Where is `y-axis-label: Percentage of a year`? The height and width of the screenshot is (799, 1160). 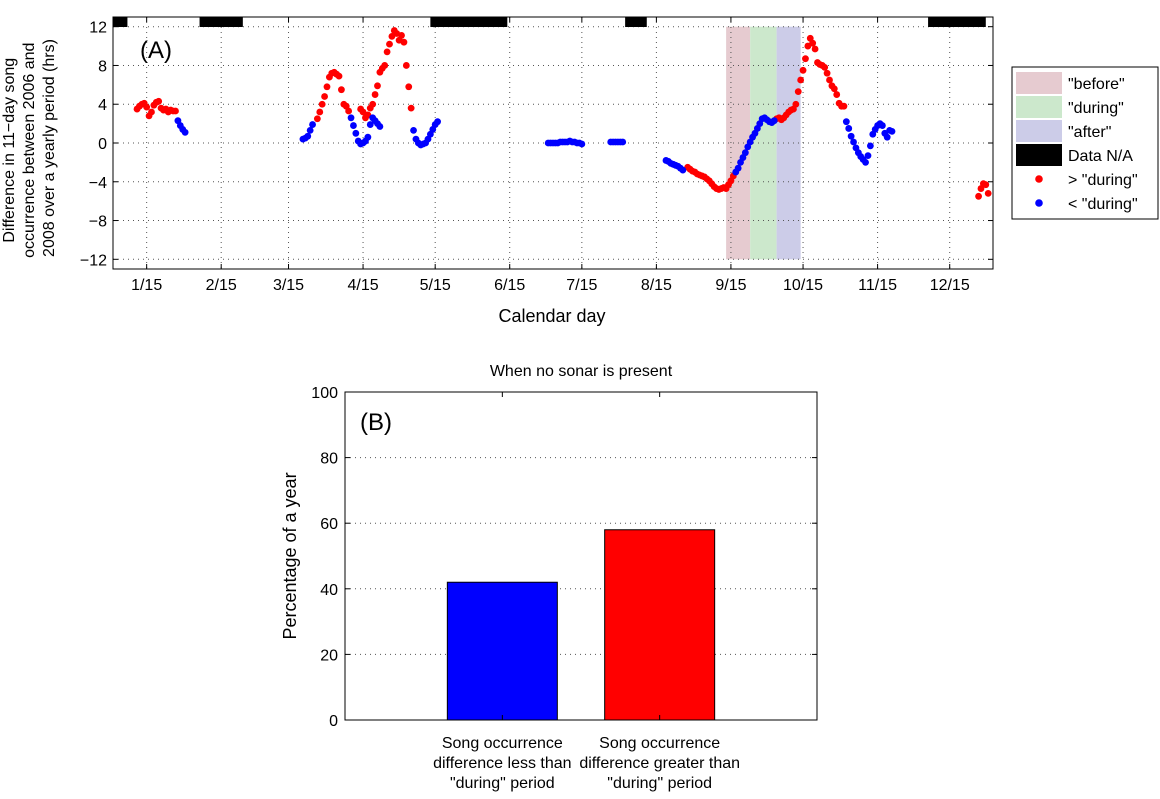
y-axis-label: Percentage of a year is located at coordinates (290, 555).